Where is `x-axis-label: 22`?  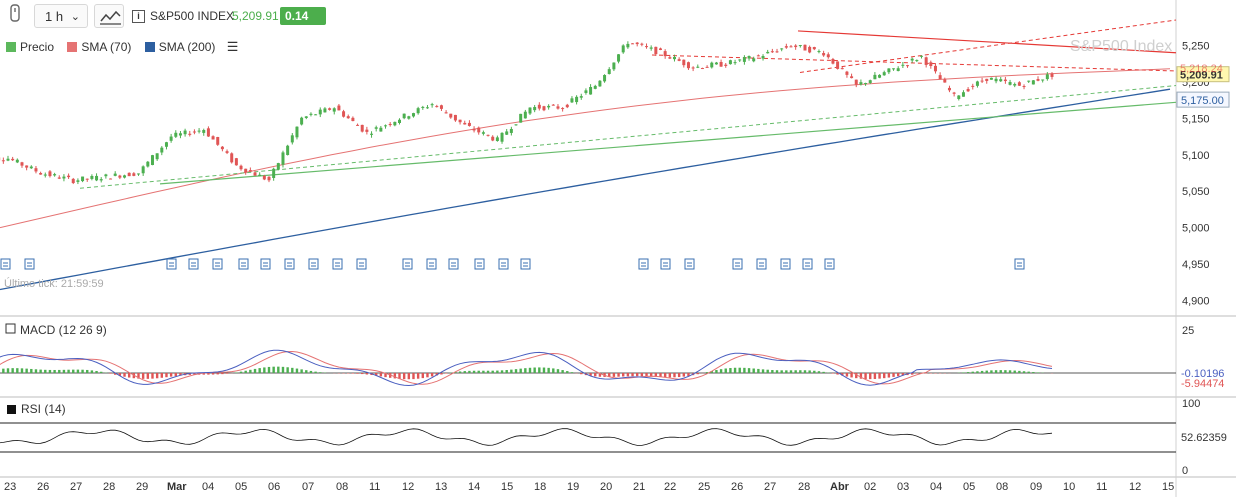 x-axis-label: 22 is located at coordinates (670, 487).